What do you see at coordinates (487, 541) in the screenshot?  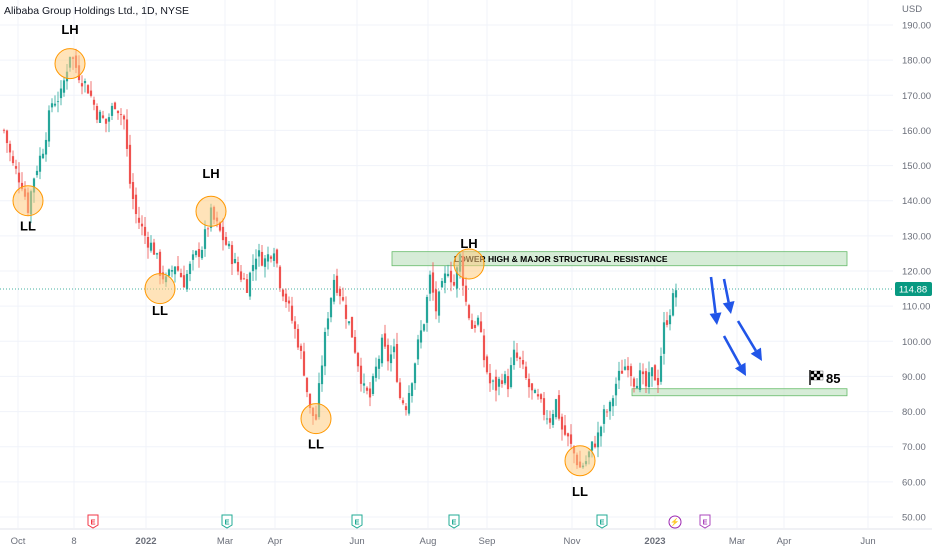 I see `x-tick-label: Sep` at bounding box center [487, 541].